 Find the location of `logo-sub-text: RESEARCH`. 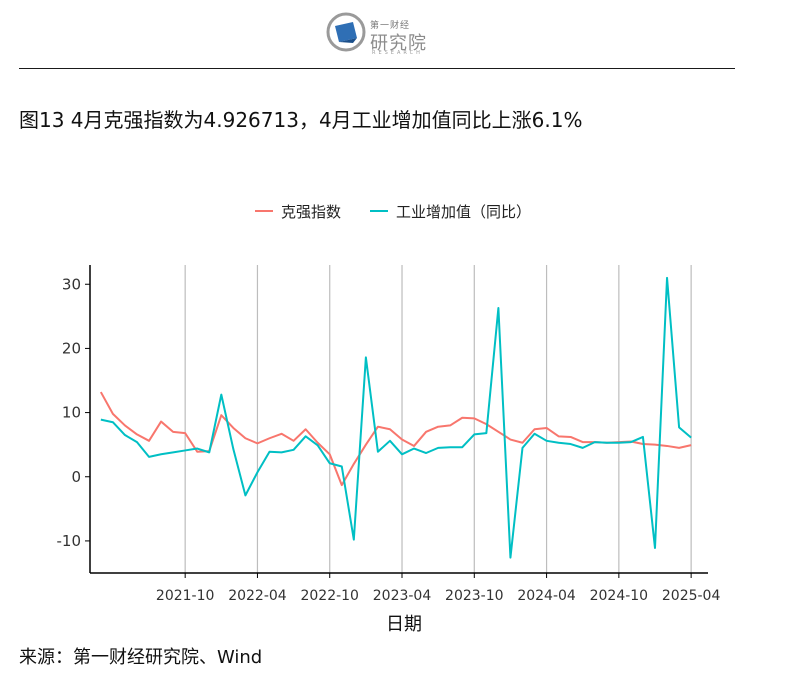

logo-sub-text: RESEARCH is located at coordinates (397, 53).